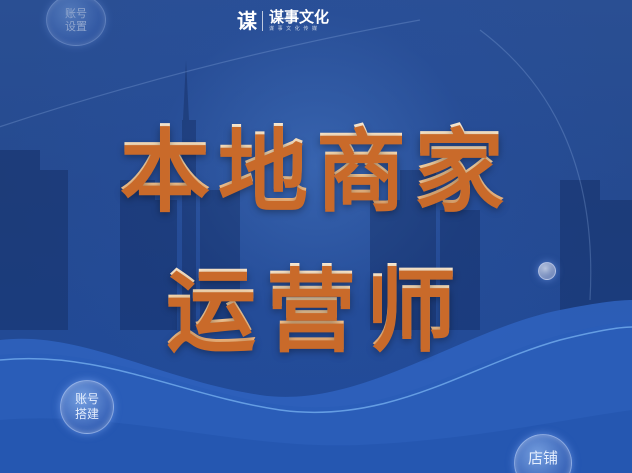 The width and height of the screenshot is (632, 473). Describe the element at coordinates (247, 21) in the screenshot. I see `brand-logo: 谋` at that location.